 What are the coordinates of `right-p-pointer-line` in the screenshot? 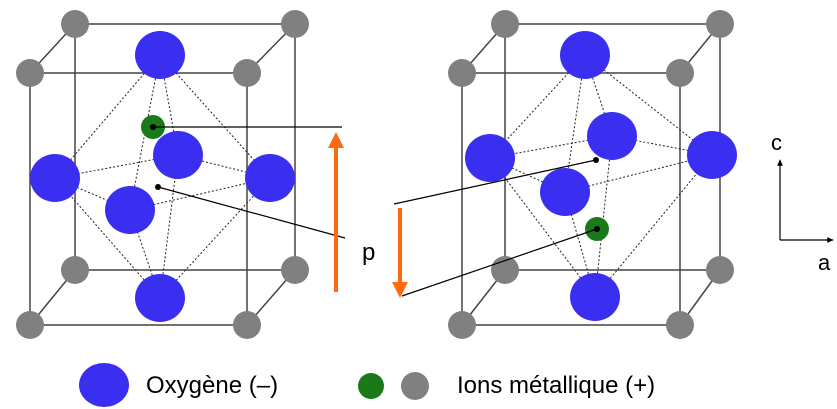 It's located at (499, 262).